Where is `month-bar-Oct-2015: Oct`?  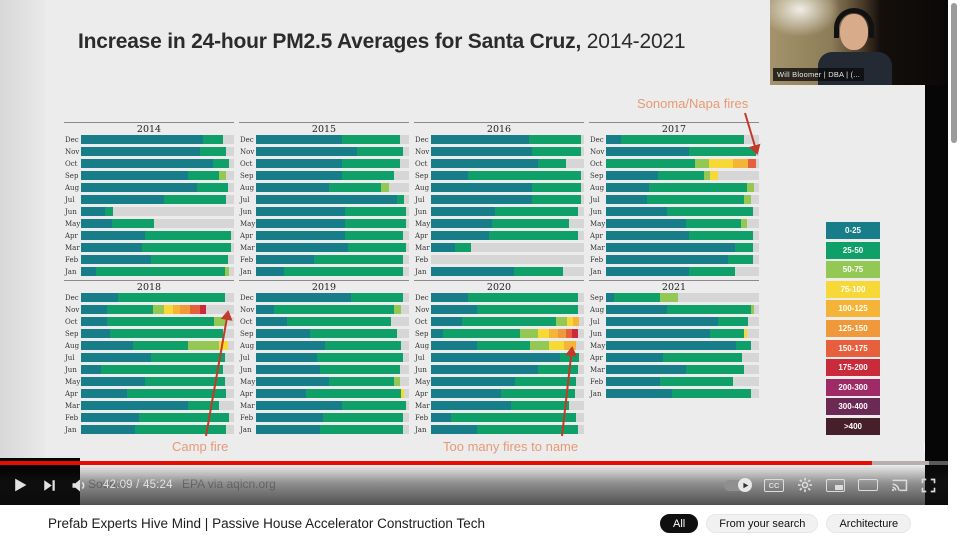
month-bar-Oct-2015: Oct is located at coordinates (324, 163).